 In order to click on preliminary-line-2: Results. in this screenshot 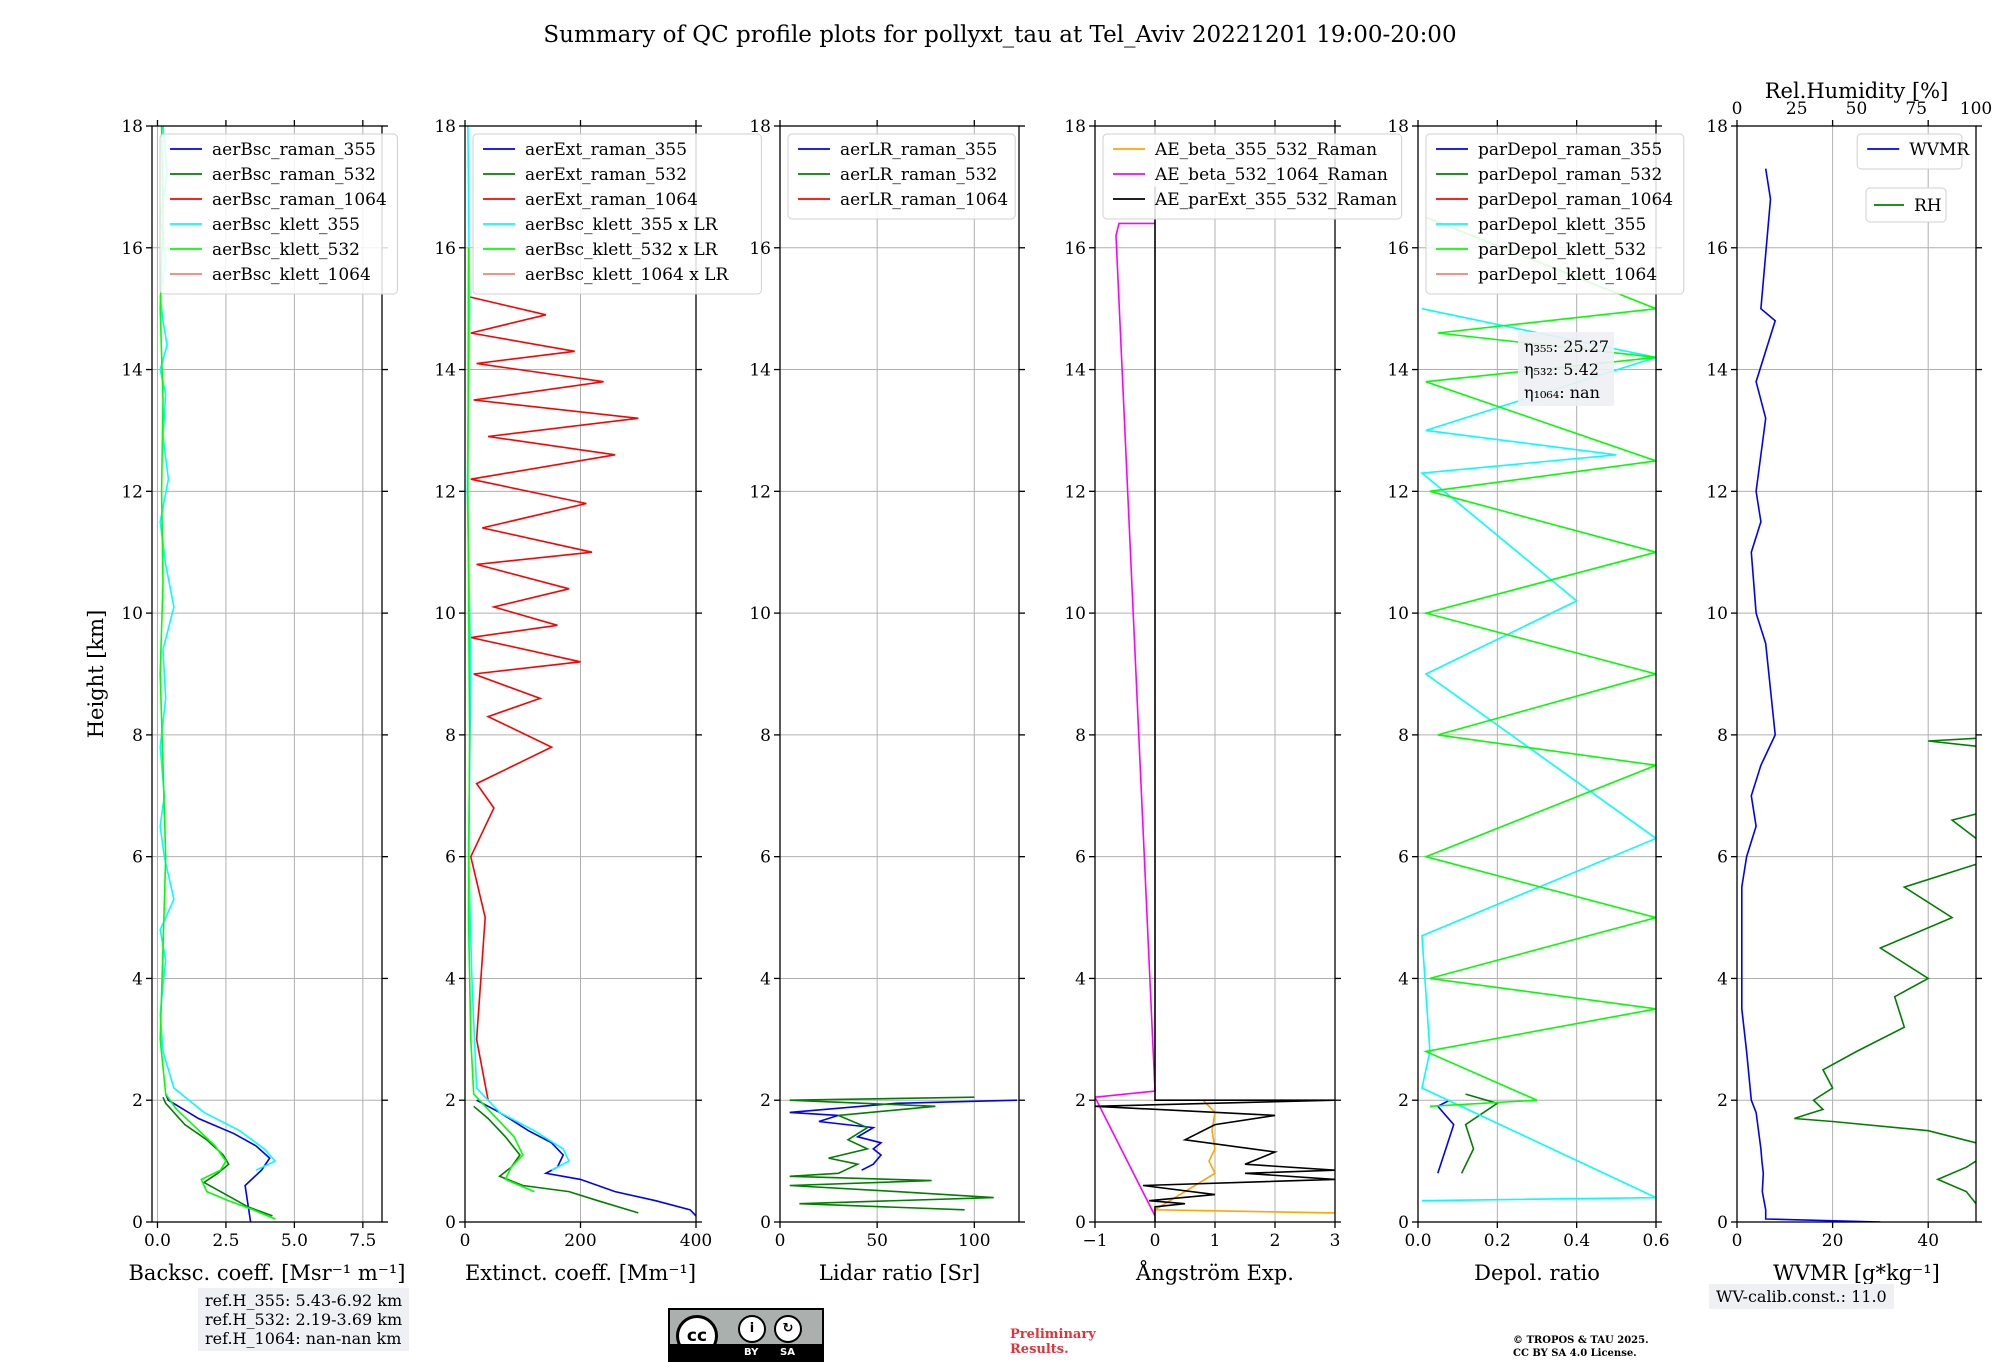, I will do `click(1039, 1349)`.